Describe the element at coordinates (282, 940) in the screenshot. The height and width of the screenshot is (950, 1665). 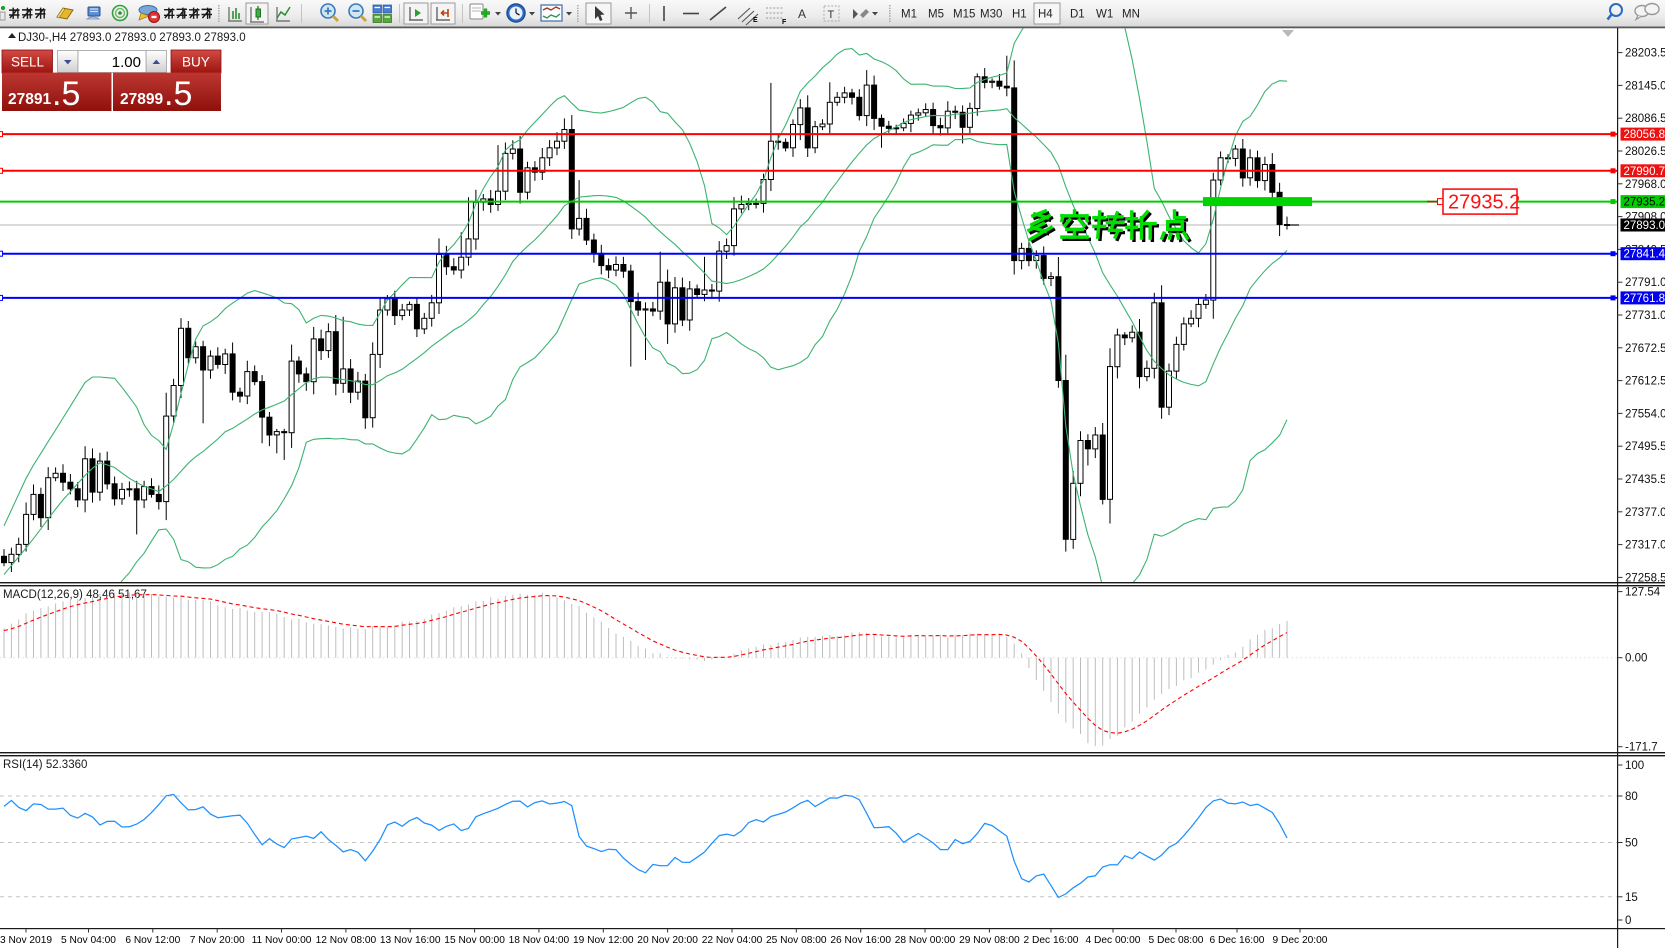
I see `svg-text: 11 Nov 00:00` at that location.